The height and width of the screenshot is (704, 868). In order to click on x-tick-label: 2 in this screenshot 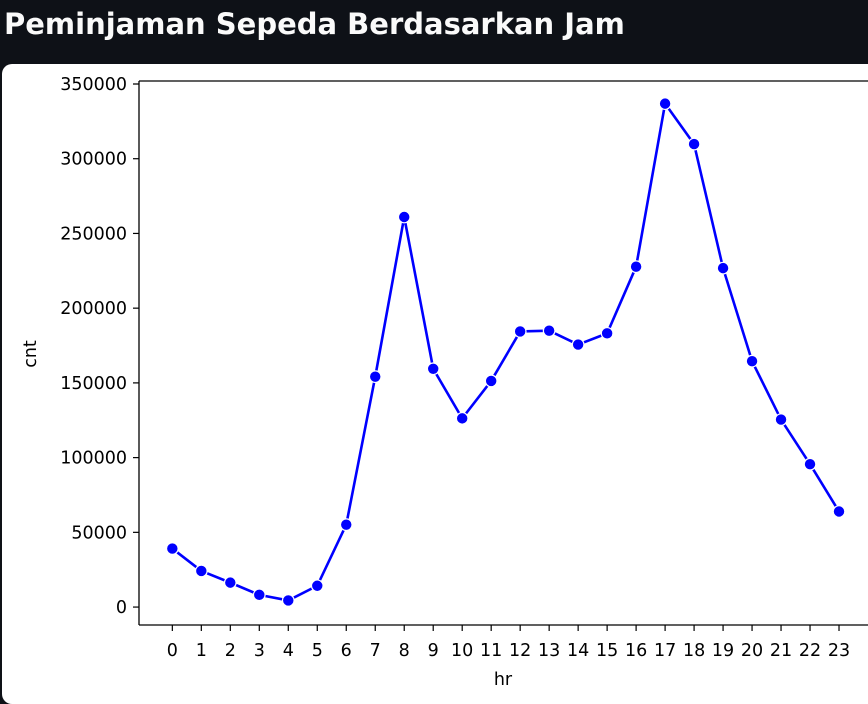, I will do `click(230, 651)`.